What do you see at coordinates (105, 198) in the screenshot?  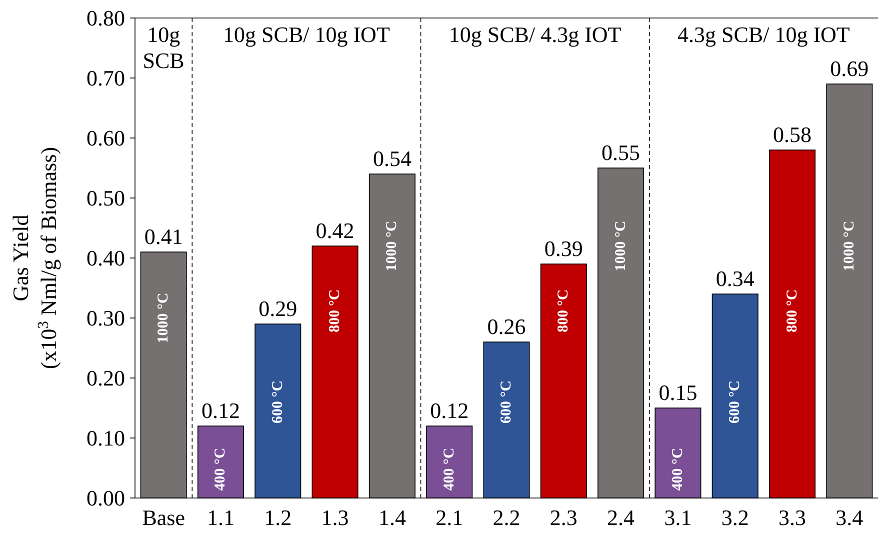 I see `y-tick-label: 0.50` at bounding box center [105, 198].